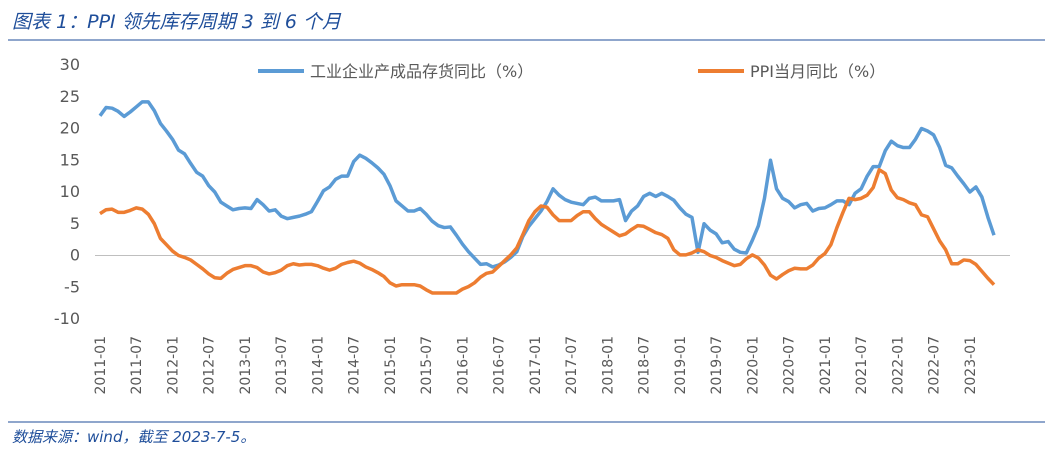 Image resolution: width=1050 pixels, height=456 pixels. What do you see at coordinates (246, 365) in the screenshot?
I see `x-tick-label: 2013-01` at bounding box center [246, 365].